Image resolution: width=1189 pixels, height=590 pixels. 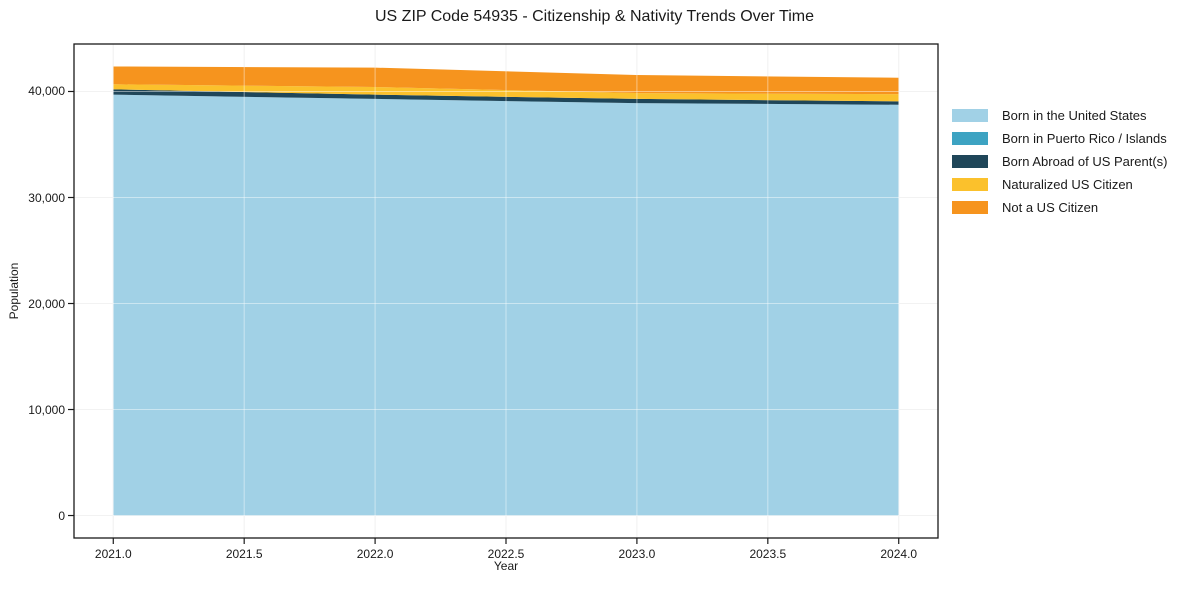 What do you see at coordinates (637, 554) in the screenshot?
I see `x-tick-label: 2023.0` at bounding box center [637, 554].